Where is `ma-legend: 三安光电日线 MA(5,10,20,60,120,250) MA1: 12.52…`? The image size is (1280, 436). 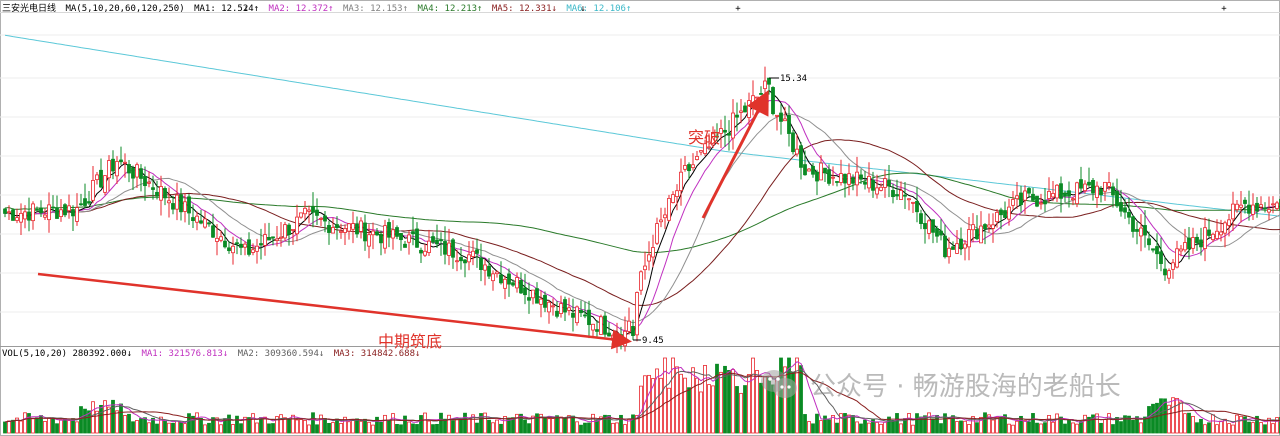
ma-legend: 三安光电日线 MA(5,10,20,60,120,250) MA1: 12.52… is located at coordinates (318, 7).